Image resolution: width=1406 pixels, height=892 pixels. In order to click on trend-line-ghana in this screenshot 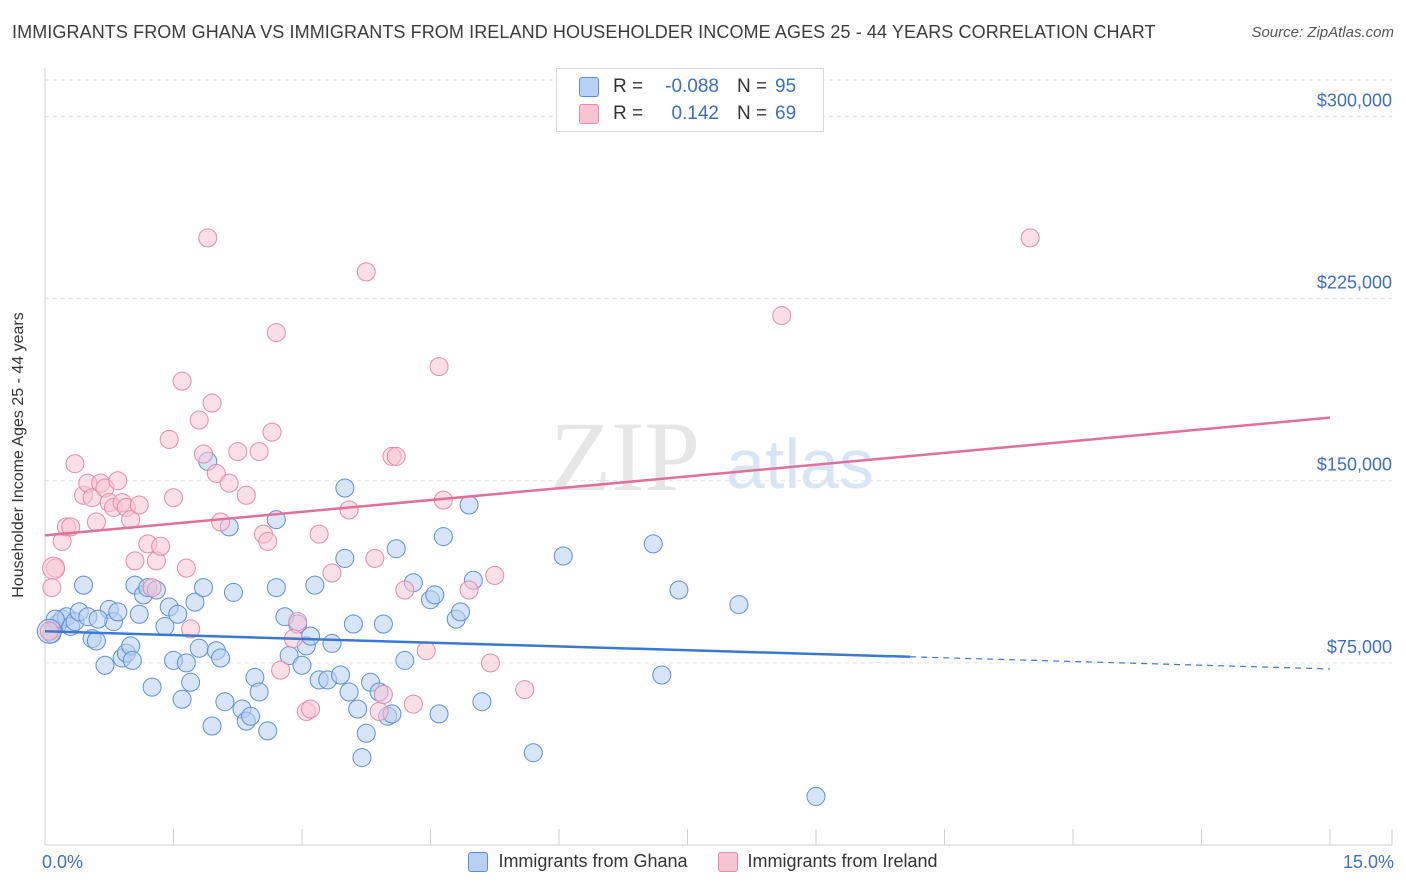, I will do `click(477, 644)`.